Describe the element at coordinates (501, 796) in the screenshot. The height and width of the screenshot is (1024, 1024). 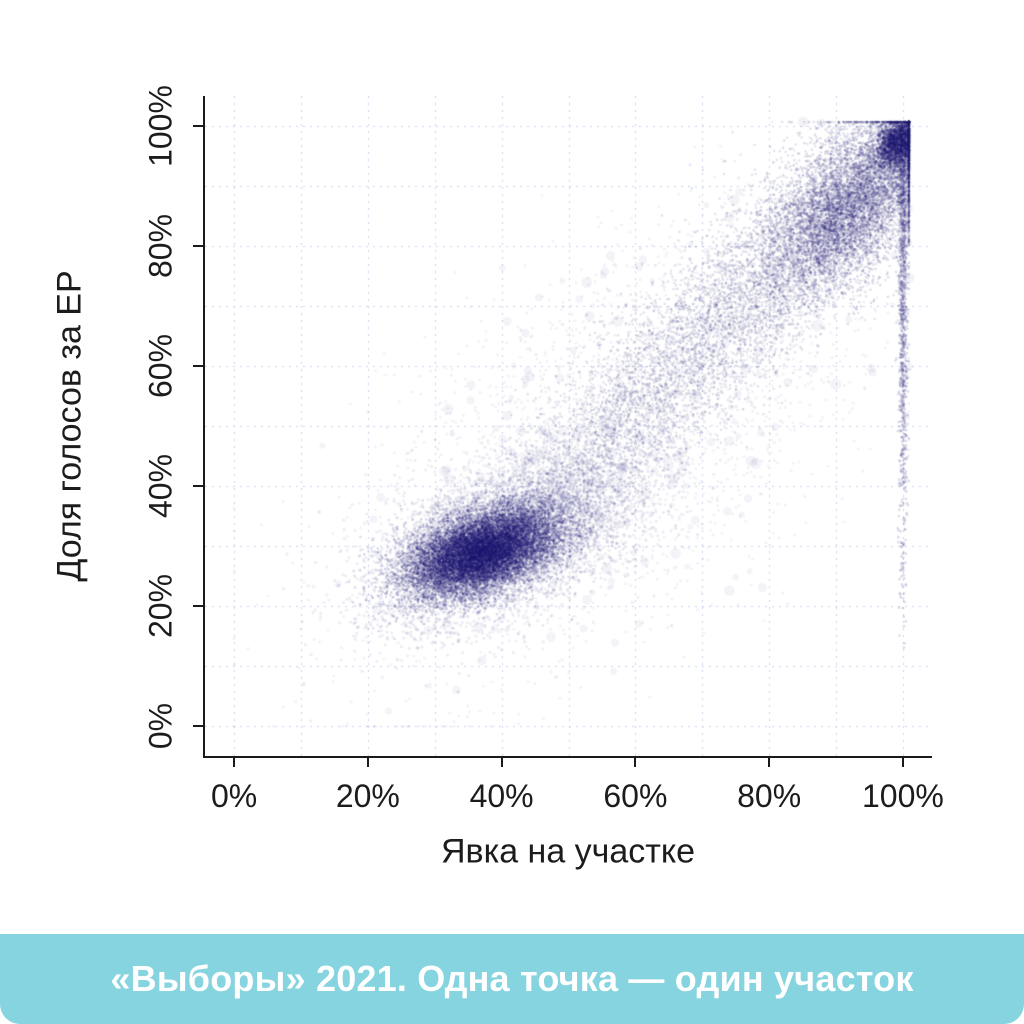
I see `x-tick-label: 40%` at that location.